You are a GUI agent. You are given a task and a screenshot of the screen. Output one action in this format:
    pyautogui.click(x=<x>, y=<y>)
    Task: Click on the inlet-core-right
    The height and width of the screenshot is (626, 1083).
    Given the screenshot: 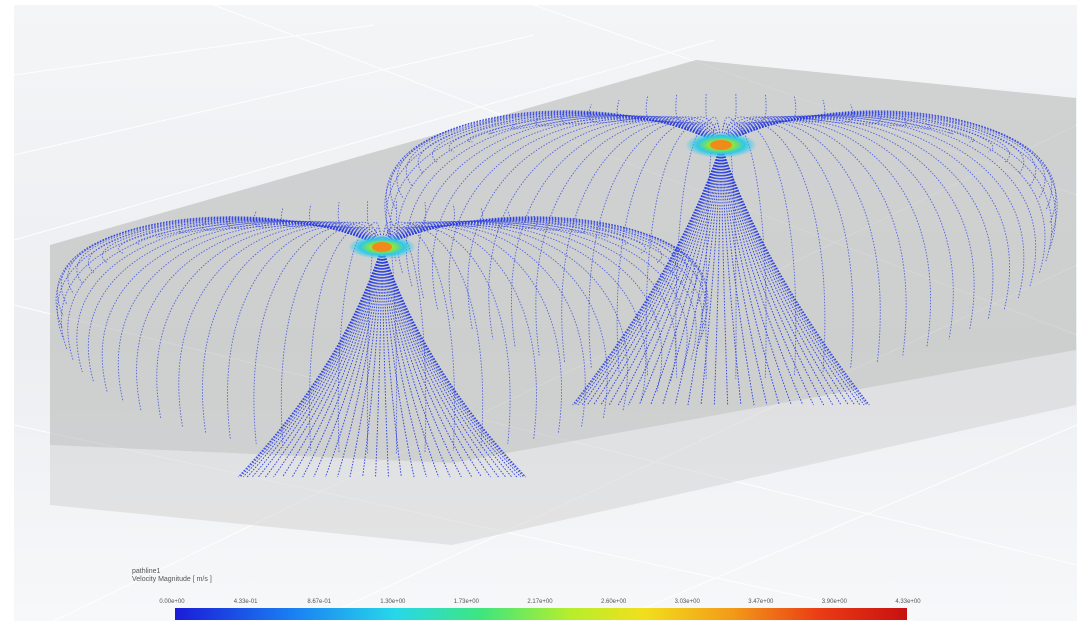 What is the action you would take?
    pyautogui.click(x=721, y=145)
    